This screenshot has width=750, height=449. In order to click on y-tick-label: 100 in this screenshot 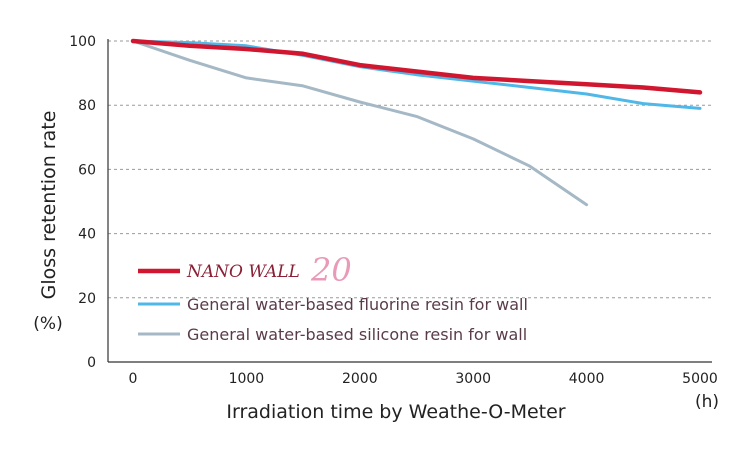, I will do `click(82, 42)`.